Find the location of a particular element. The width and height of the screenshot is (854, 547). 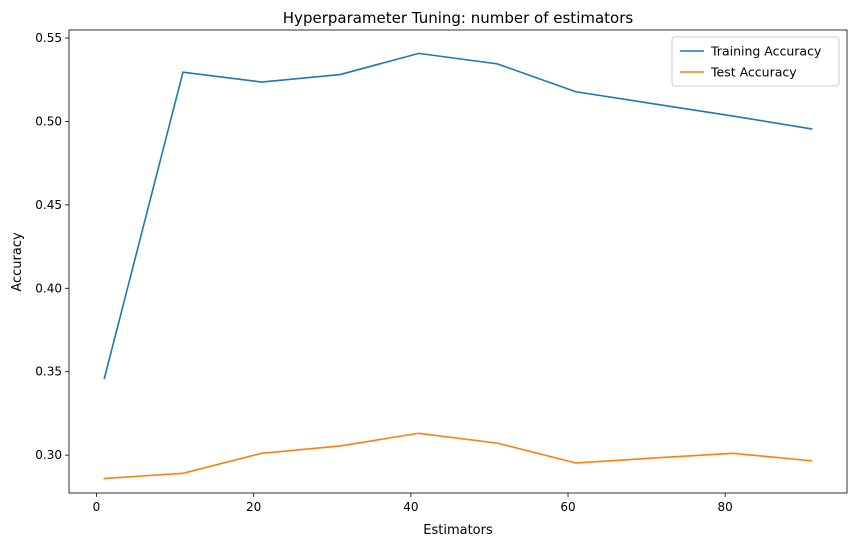

y-tick-label: 0.50 is located at coordinates (48, 121).